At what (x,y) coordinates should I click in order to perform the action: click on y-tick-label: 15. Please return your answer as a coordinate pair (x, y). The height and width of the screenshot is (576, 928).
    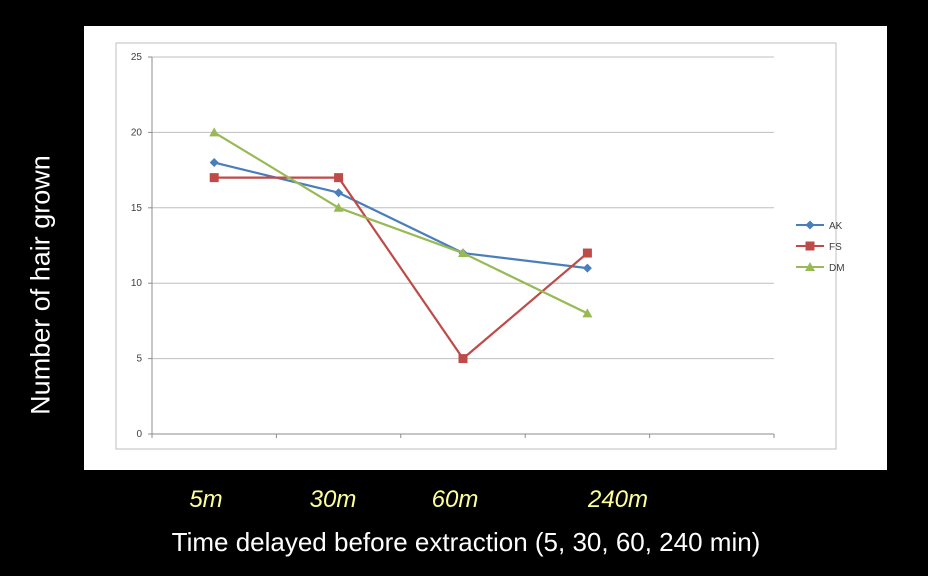
    Looking at the image, I should click on (137, 208).